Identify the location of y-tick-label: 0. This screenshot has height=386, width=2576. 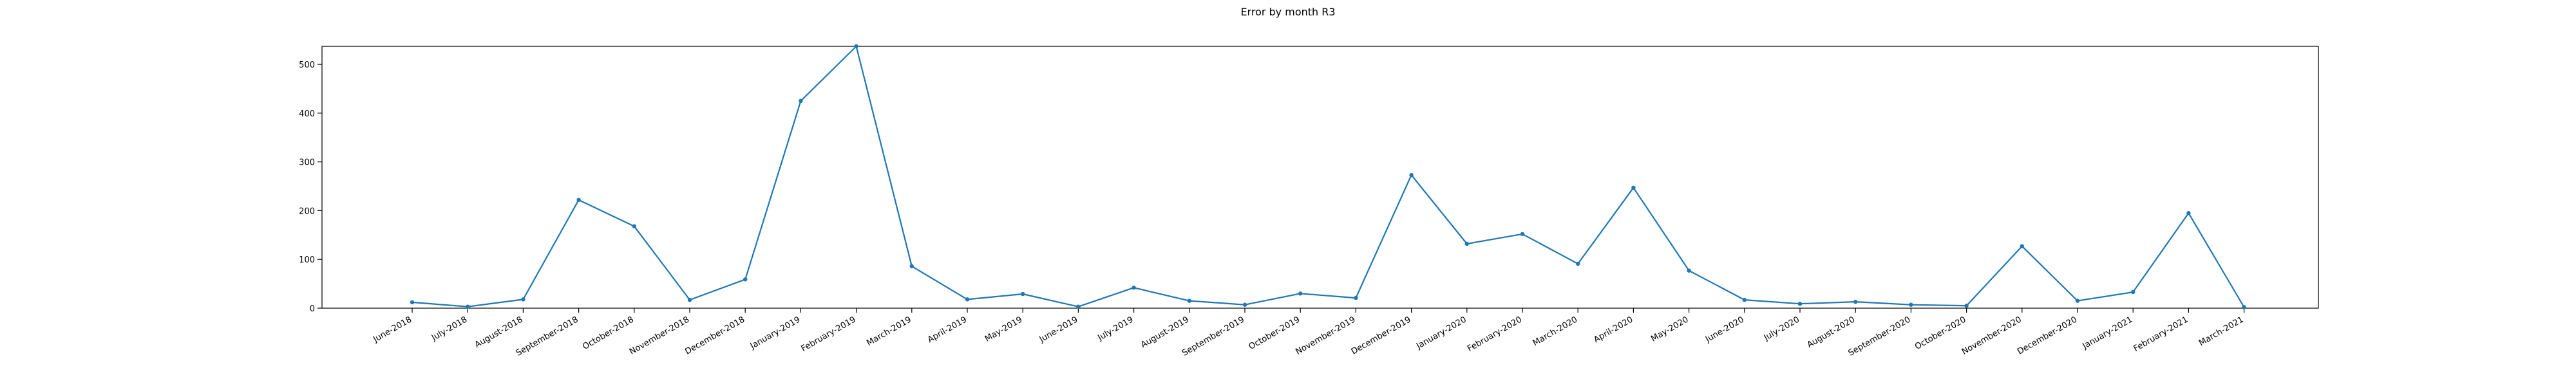
(312, 309).